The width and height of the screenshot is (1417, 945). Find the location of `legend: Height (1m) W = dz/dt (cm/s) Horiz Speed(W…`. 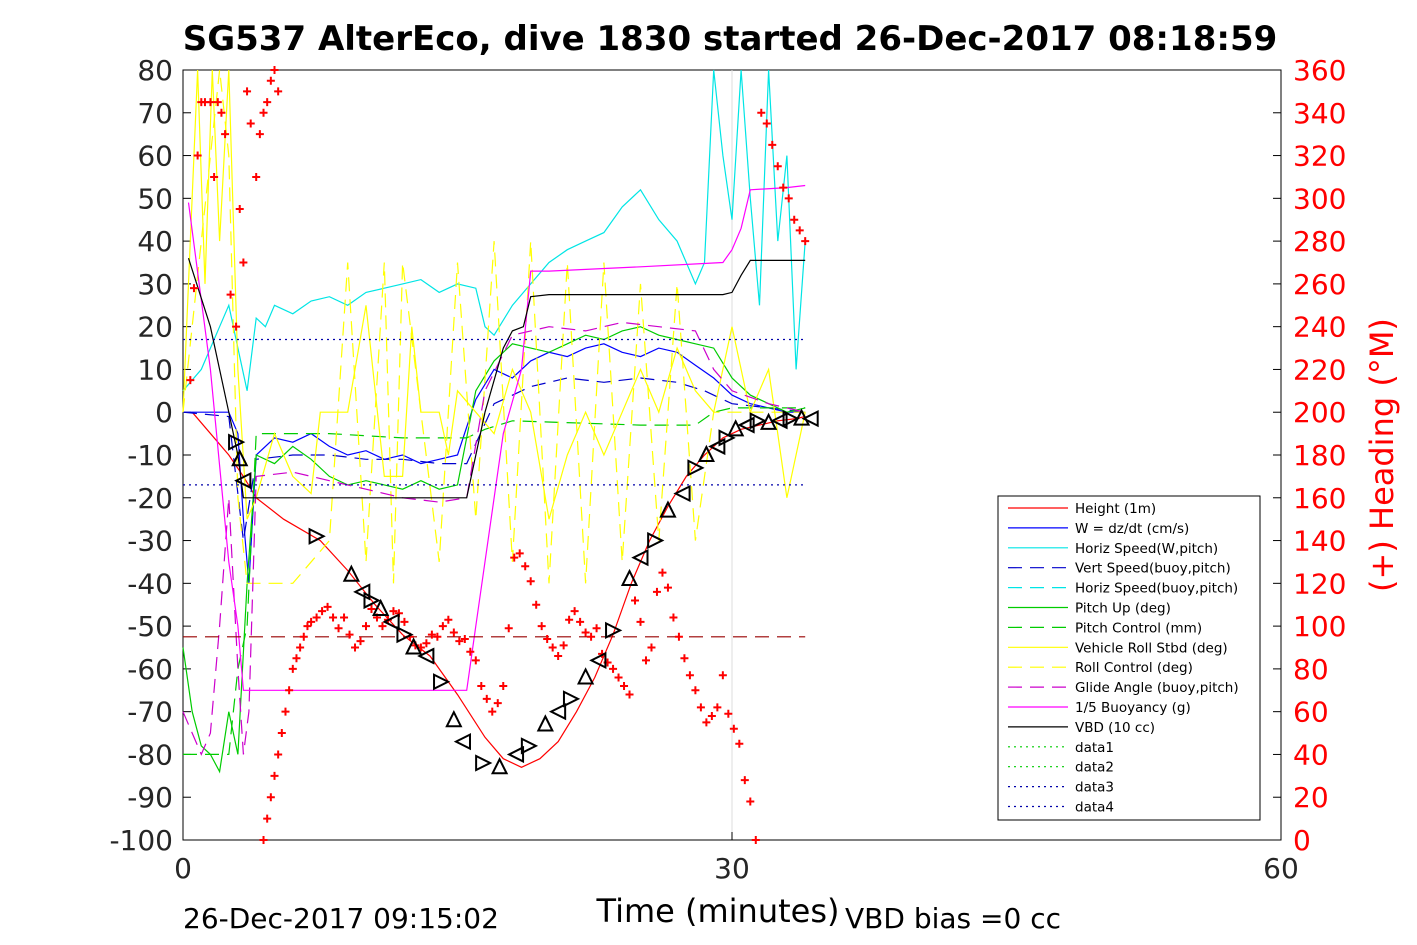

legend: Height (1m) W = dz/dt (cm/s) Horiz Speed(W… is located at coordinates (1129, 658).